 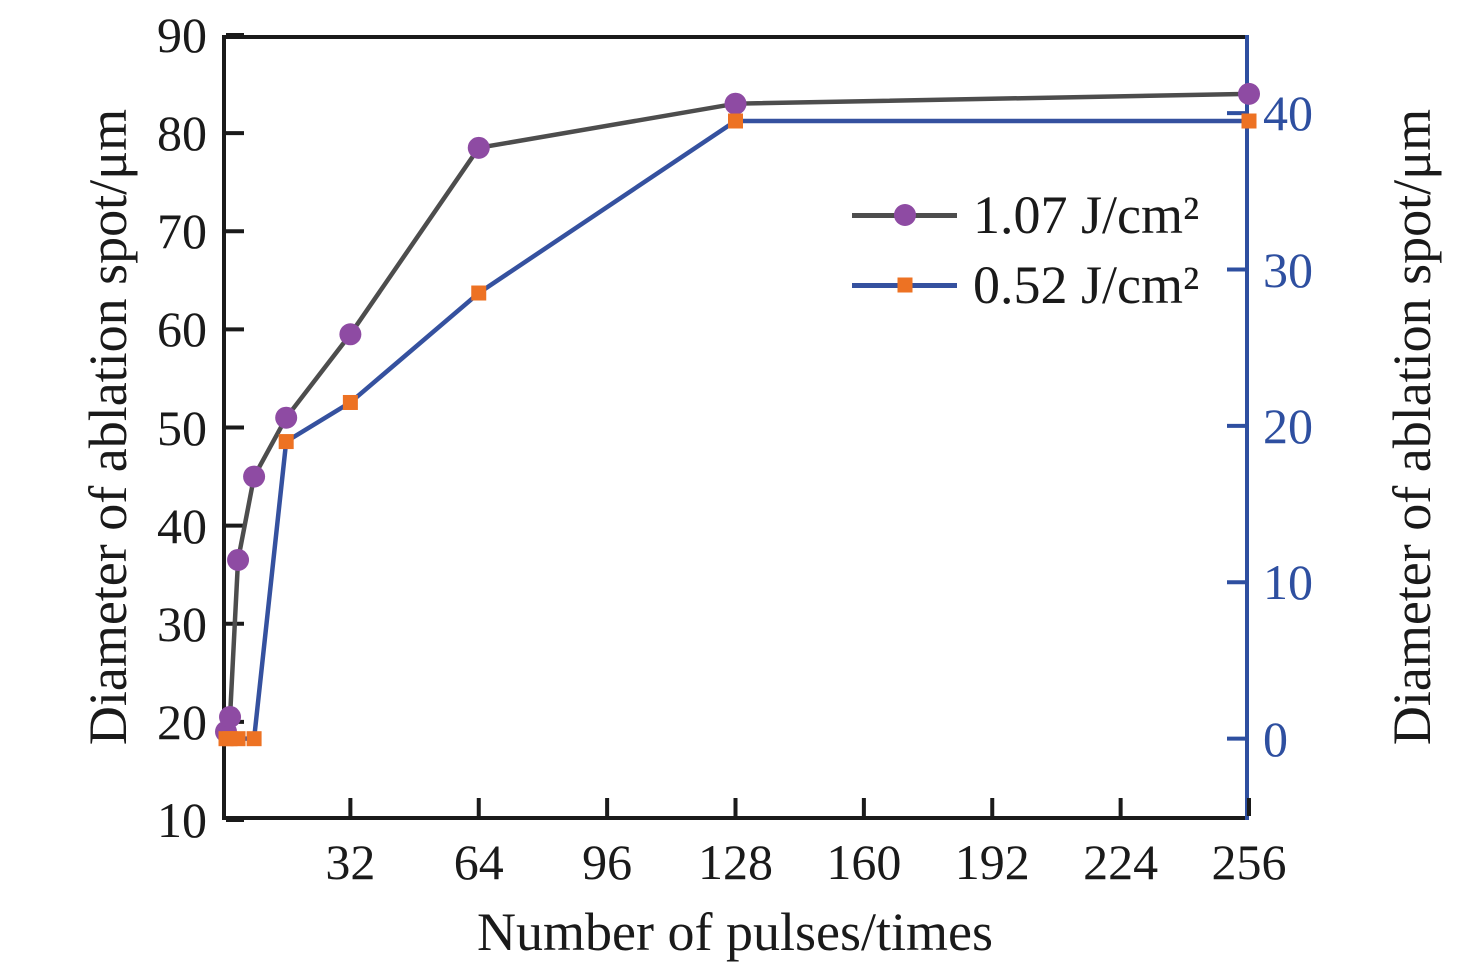 What do you see at coordinates (1412, 427) in the screenshot?
I see `right-axis-title: Diameter of ablation spot/μm` at bounding box center [1412, 427].